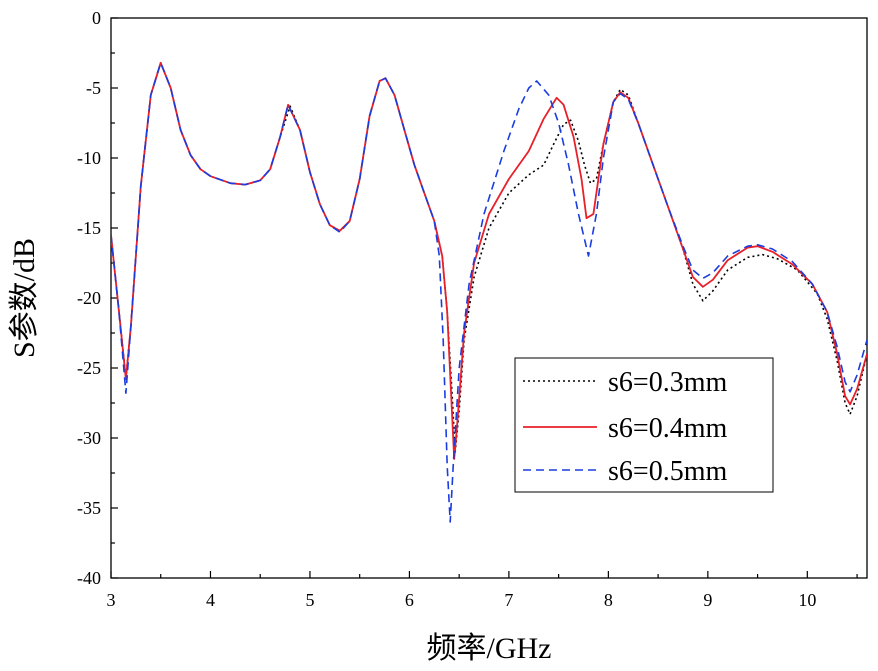  What do you see at coordinates (89, 578) in the screenshot?
I see `y-tick-label: -40` at bounding box center [89, 578].